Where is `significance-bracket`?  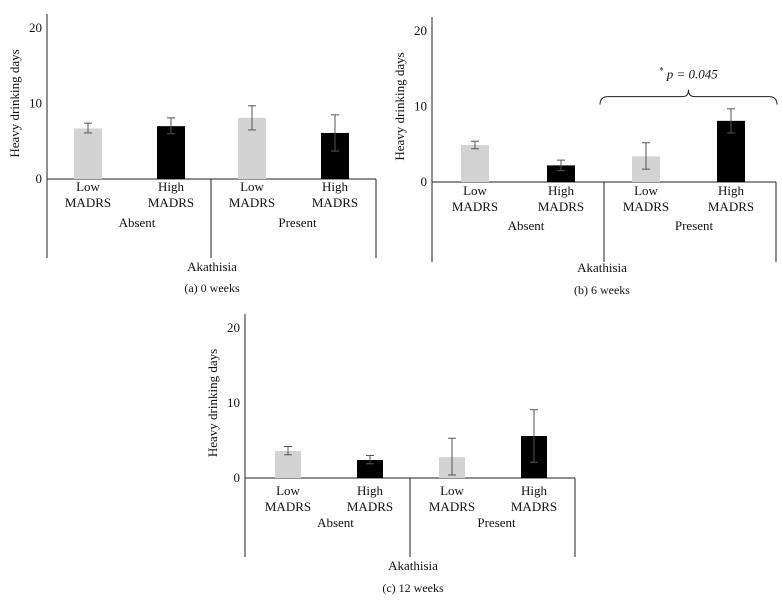 significance-bracket is located at coordinates (688, 97).